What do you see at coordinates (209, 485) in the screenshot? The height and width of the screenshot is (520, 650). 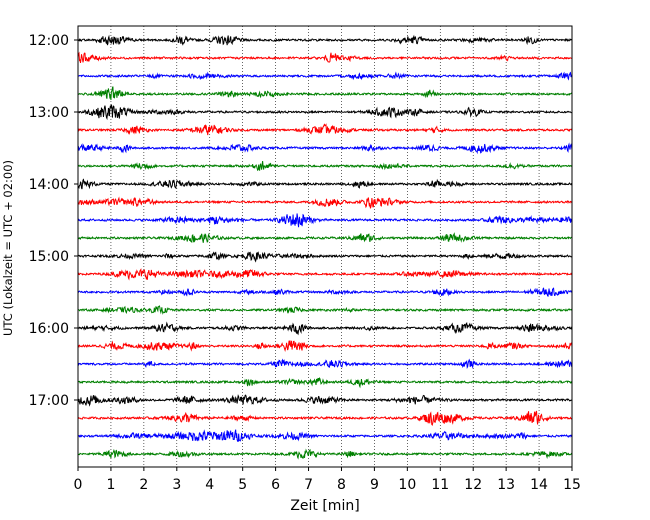 I see `x-tick-label: 4` at bounding box center [209, 485].